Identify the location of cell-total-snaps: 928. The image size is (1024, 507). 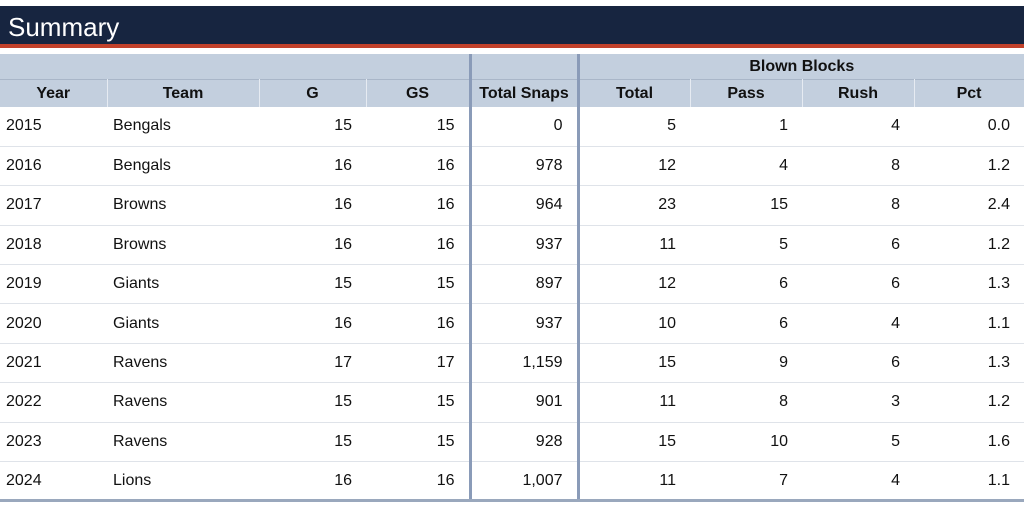
(524, 442).